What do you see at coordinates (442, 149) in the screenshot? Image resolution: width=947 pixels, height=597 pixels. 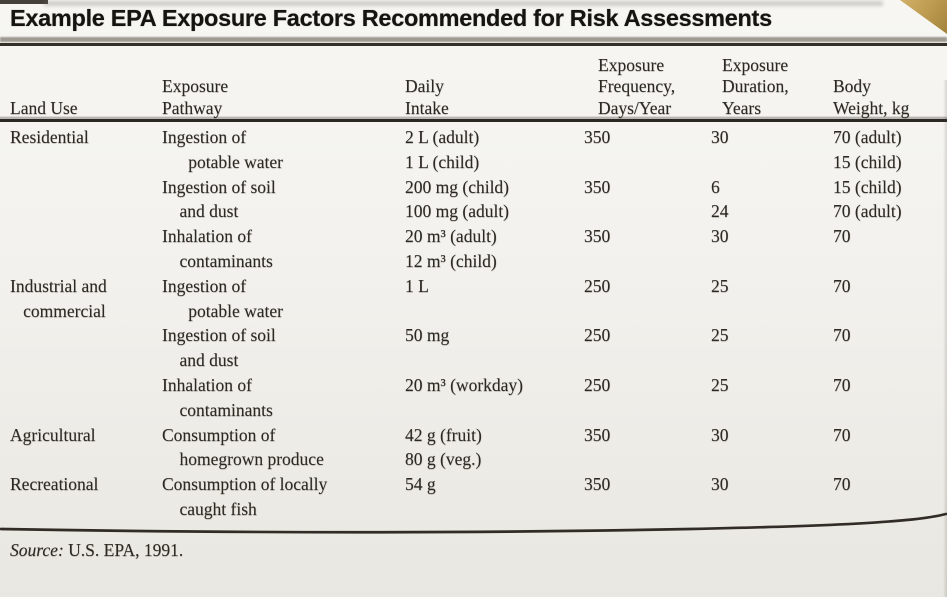 I see `cell-intake: 2 L (adult) 1 L (child)` at bounding box center [442, 149].